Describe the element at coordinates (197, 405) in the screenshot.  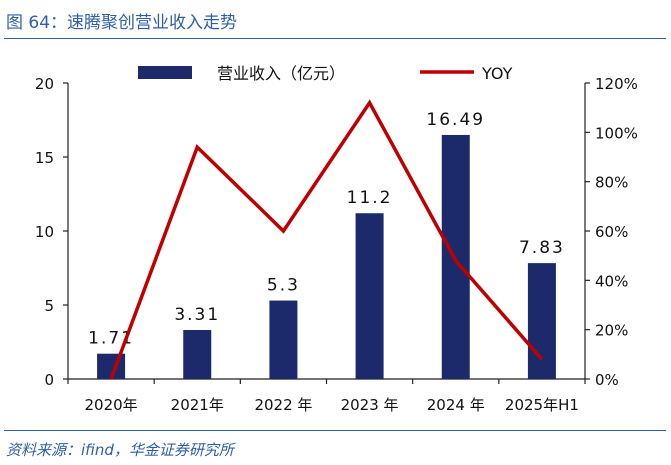
I see `x-category-label: 2021年` at that location.